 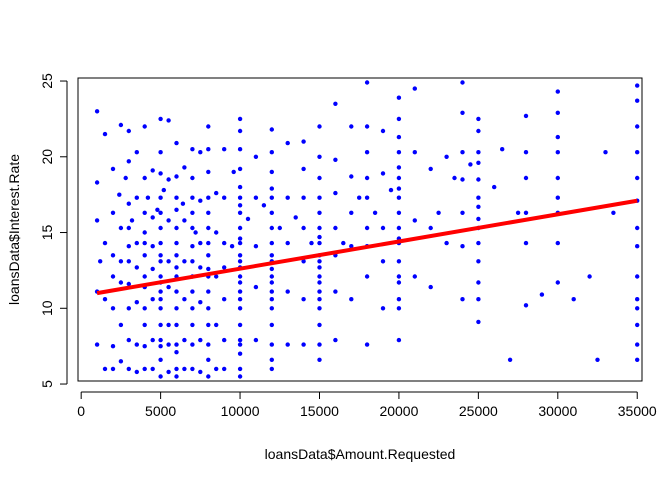 I want to click on x-tick-label: 30000, so click(x=557, y=411).